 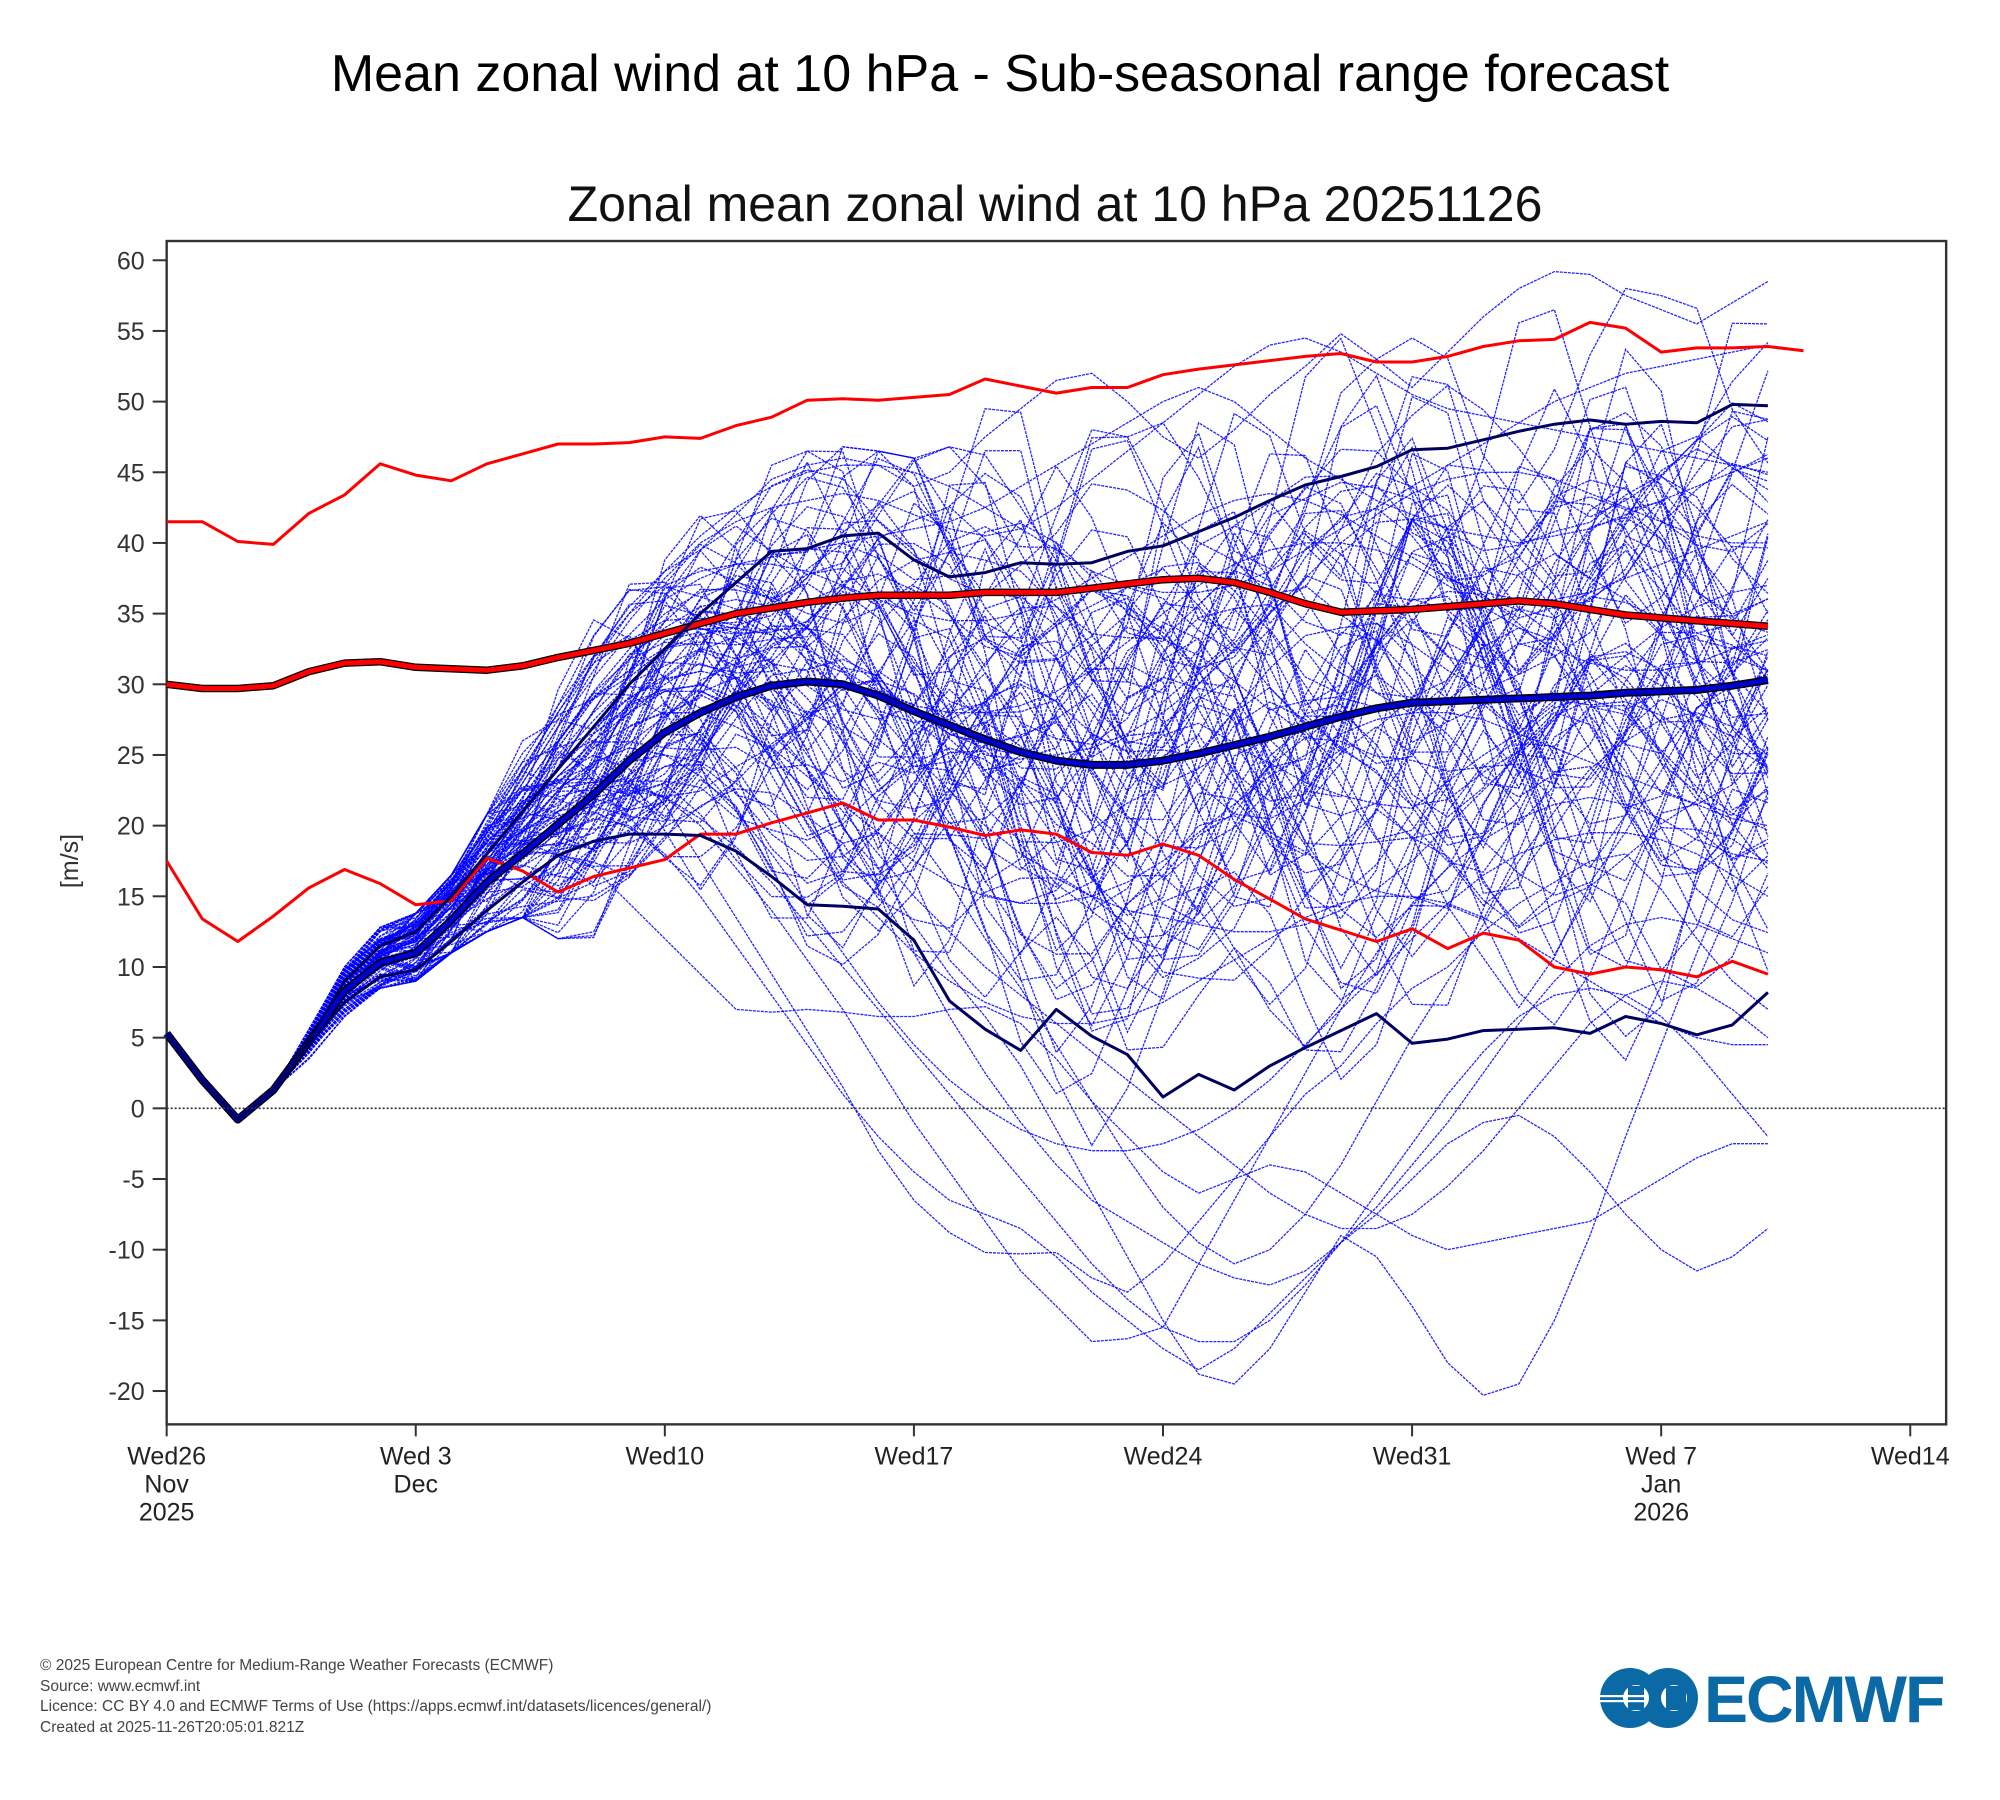 What do you see at coordinates (131, 473) in the screenshot?
I see `y-tick-label: 45` at bounding box center [131, 473].